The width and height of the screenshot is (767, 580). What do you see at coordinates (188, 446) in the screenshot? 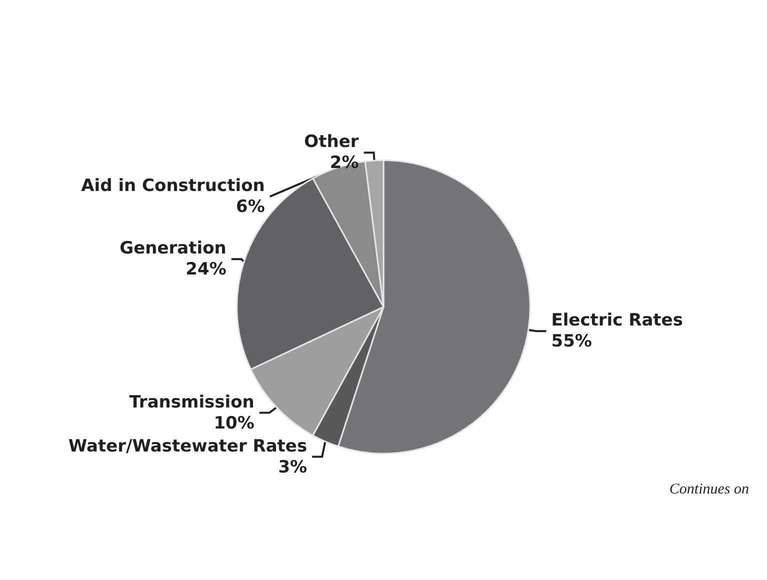
I see `slice-label: Water/Wastewater Rates` at bounding box center [188, 446].